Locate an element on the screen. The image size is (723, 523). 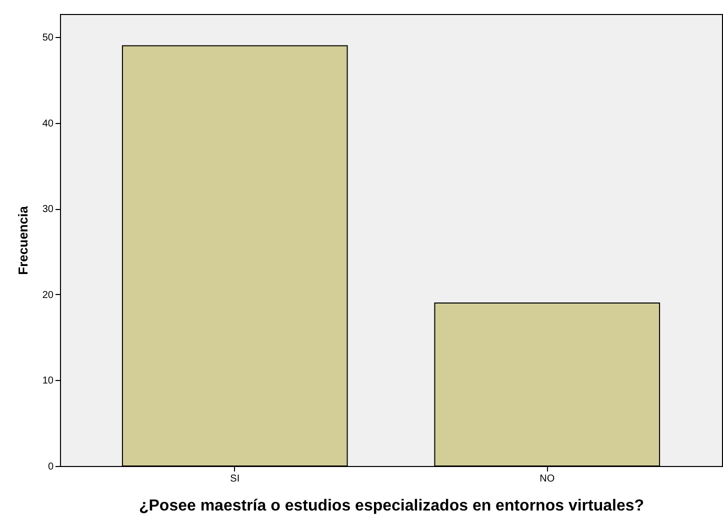
y-tick-label: 20 is located at coordinates (48, 295).